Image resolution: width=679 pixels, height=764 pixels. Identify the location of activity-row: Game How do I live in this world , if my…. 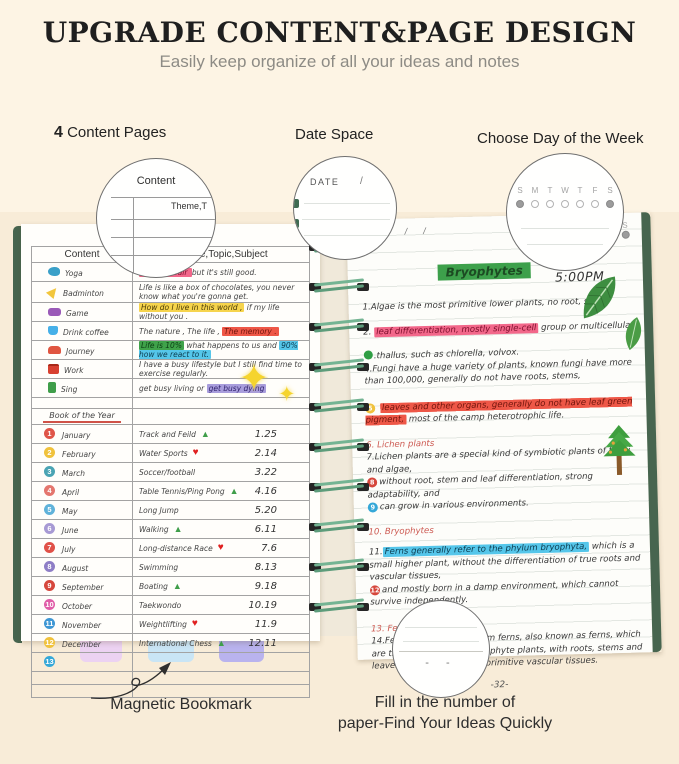
(170, 312).